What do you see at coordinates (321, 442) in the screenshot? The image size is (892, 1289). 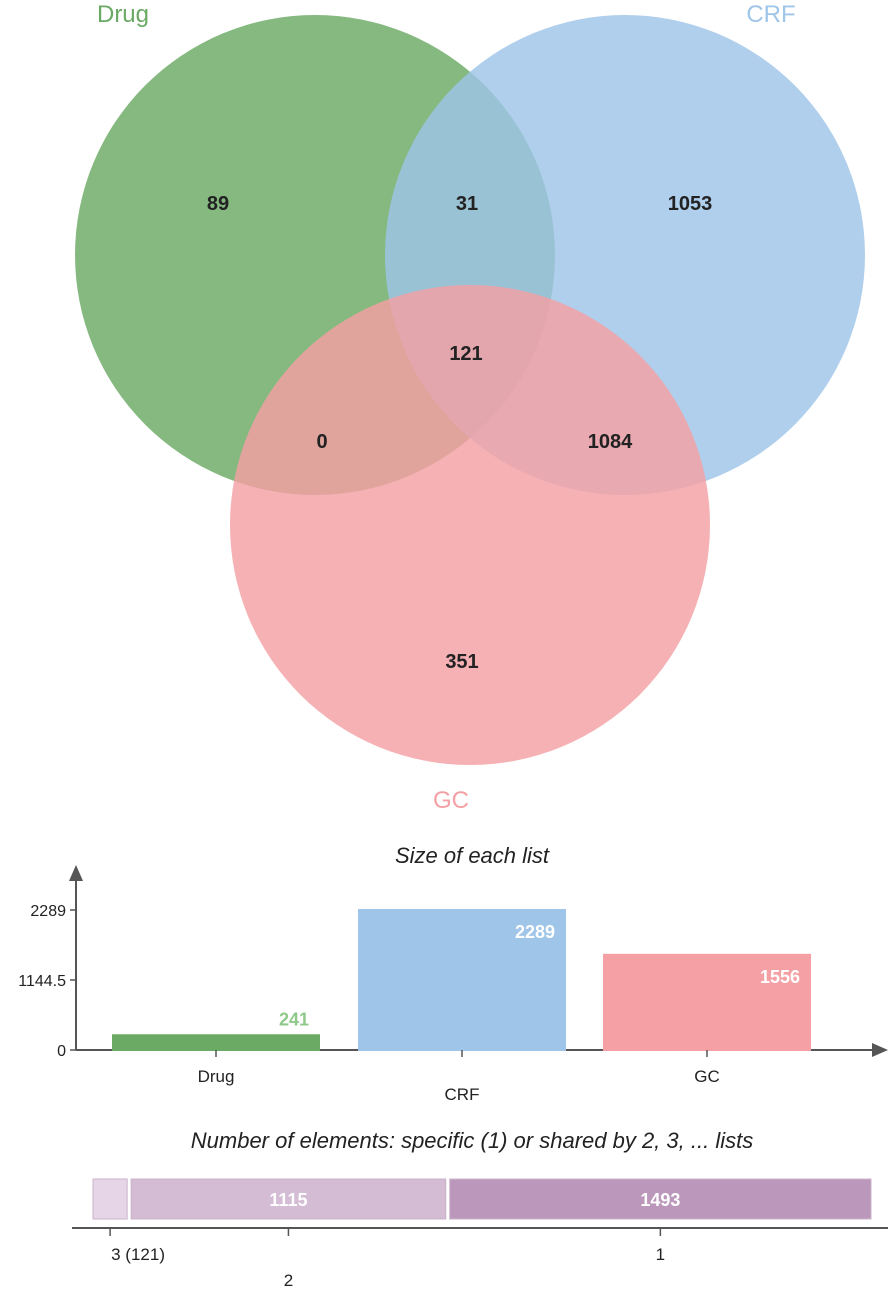 I see `venn-region-count-drug-gc: 0` at bounding box center [321, 442].